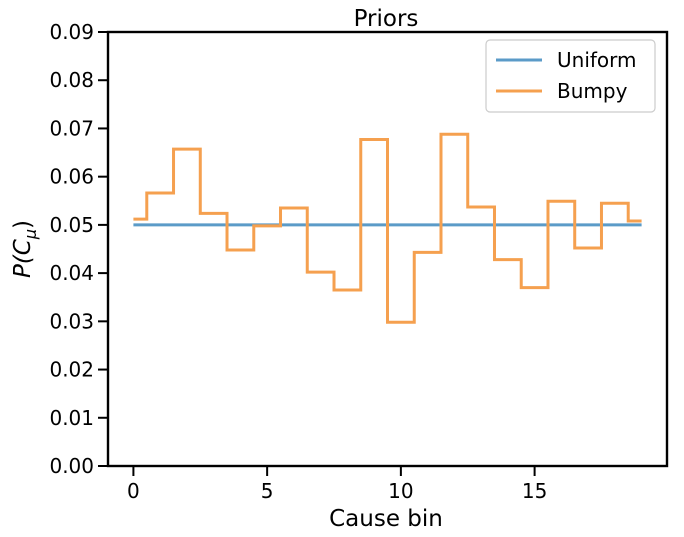 The width and height of the screenshot is (684, 537). Describe the element at coordinates (71, 32) in the screenshot. I see `y-tick-label: 0.09` at that location.